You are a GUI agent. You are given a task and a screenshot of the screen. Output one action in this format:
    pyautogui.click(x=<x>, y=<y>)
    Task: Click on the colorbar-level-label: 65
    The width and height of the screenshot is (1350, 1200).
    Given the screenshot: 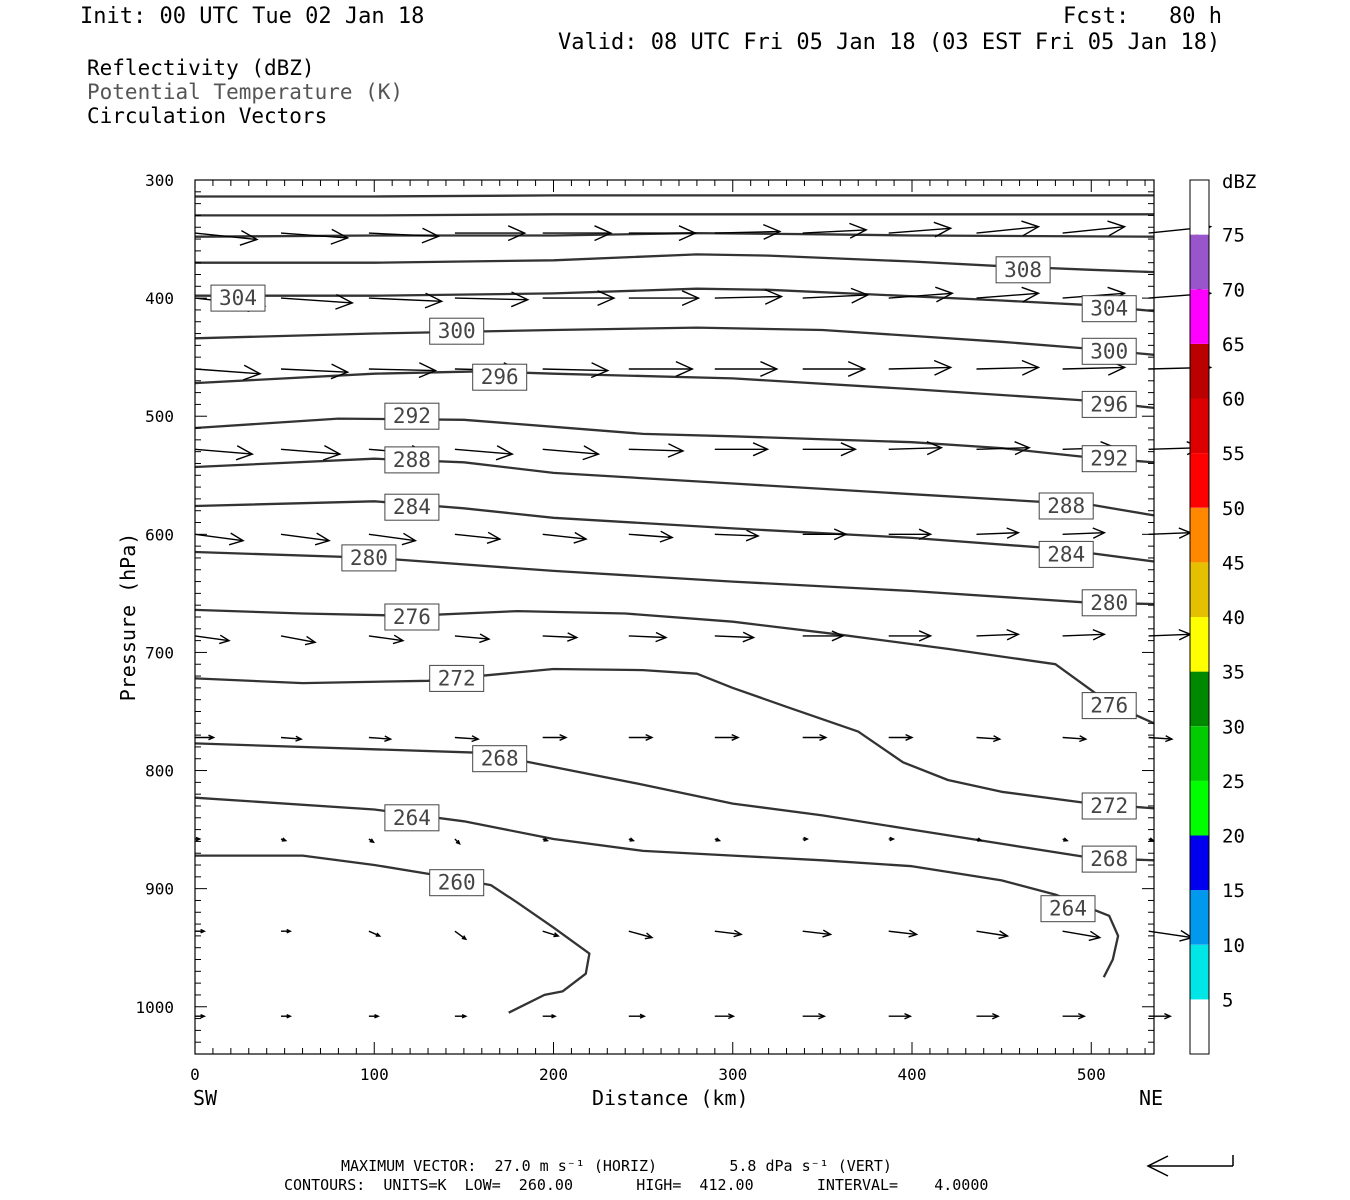 What is the action you would take?
    pyautogui.click(x=1233, y=345)
    